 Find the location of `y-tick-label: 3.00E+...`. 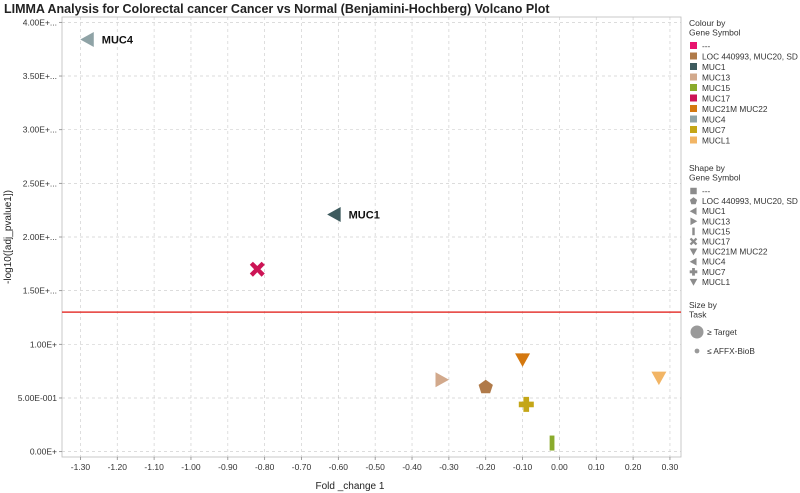

y-tick-label: 3.00E+... is located at coordinates (40, 130).